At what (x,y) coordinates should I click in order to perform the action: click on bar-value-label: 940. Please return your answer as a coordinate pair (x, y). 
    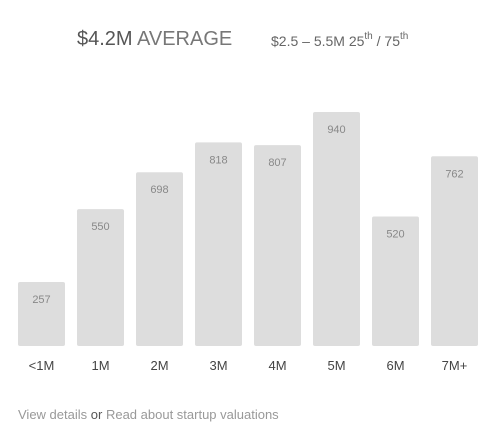
    Looking at the image, I should click on (336, 130).